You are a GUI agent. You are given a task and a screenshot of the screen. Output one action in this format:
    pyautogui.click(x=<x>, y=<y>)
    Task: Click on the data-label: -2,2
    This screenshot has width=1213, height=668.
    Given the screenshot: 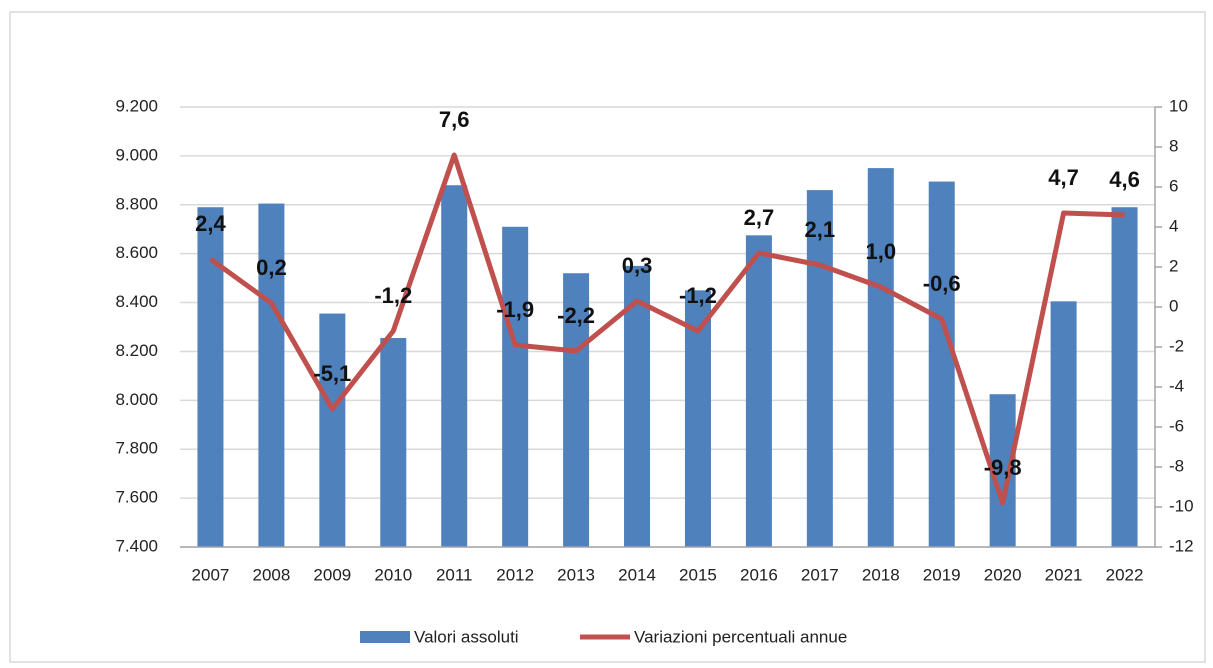 What is the action you would take?
    pyautogui.click(x=576, y=315)
    